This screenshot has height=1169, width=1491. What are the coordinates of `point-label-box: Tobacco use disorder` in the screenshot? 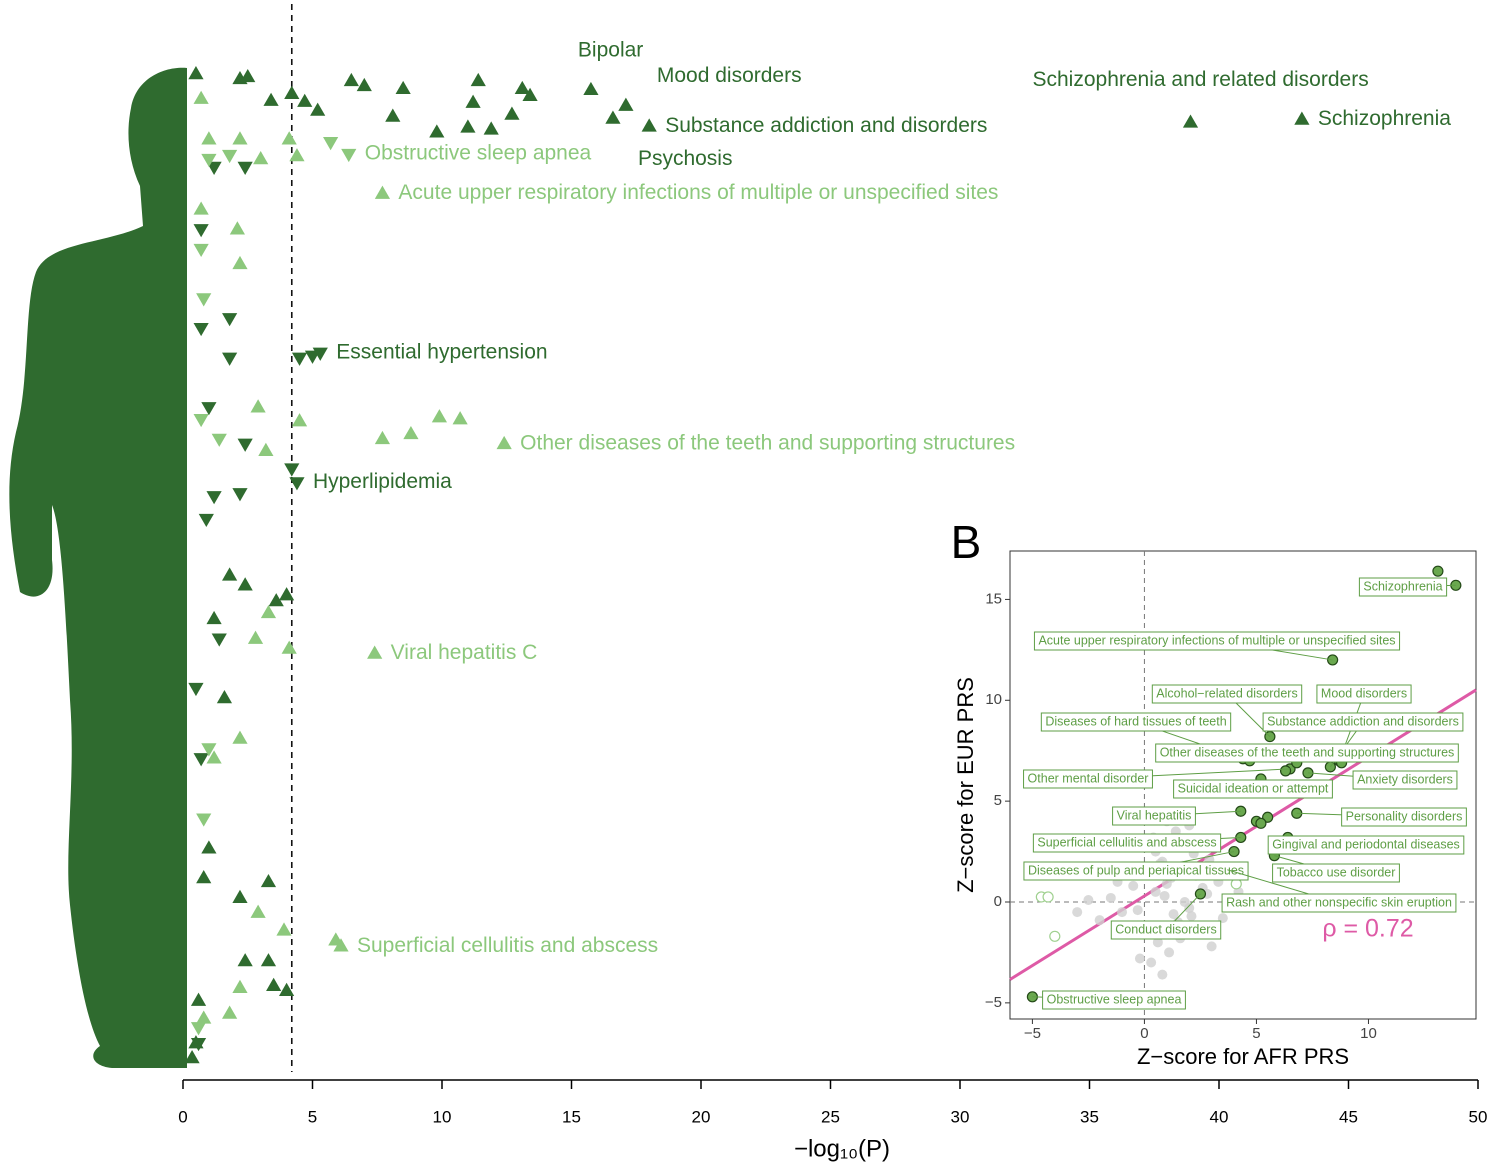 It's located at (1336, 873).